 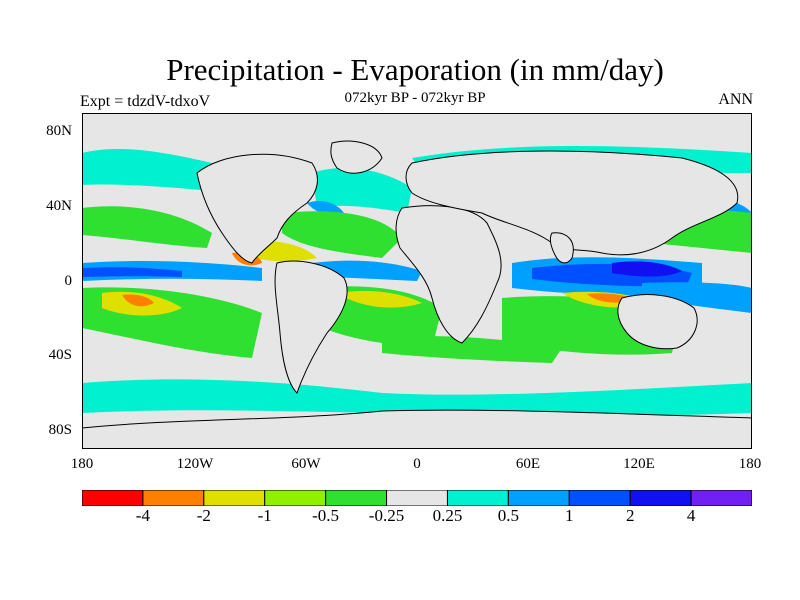 What do you see at coordinates (630, 515) in the screenshot?
I see `colorbar-label-8: 2` at bounding box center [630, 515].